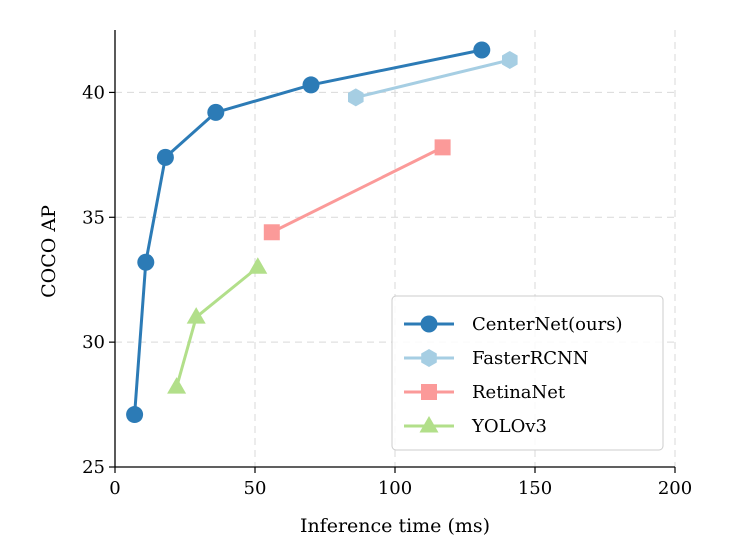 This screenshot has width=735, height=557. I want to click on x-tick-label: 0, so click(114, 488).